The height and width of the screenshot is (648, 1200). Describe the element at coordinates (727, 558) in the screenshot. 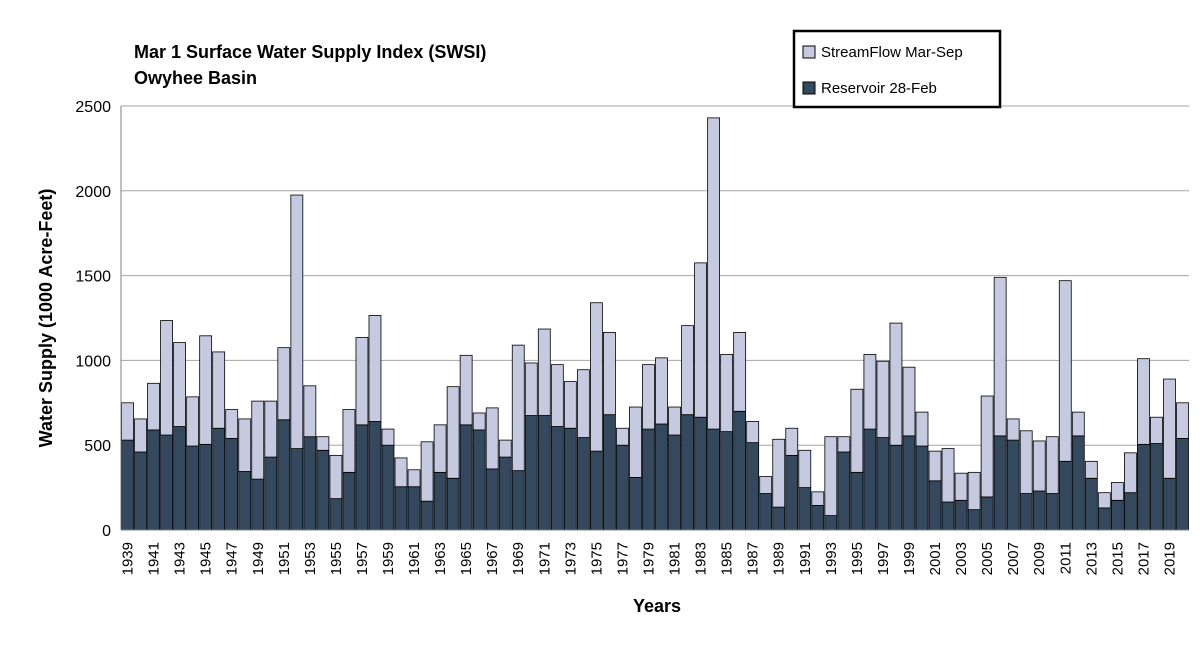

I see `x-tick-label: 1985` at that location.